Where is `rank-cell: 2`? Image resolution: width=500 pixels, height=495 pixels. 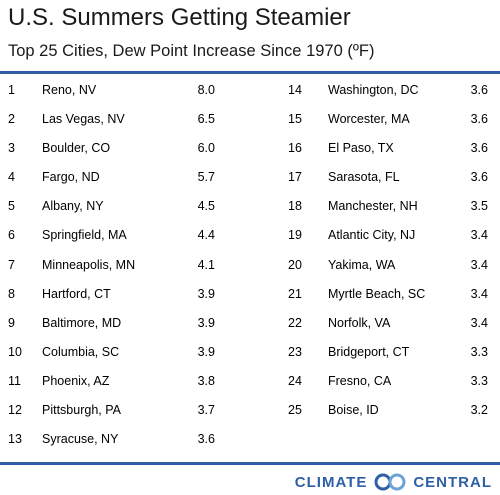
rank-cell: 2 is located at coordinates (11, 119).